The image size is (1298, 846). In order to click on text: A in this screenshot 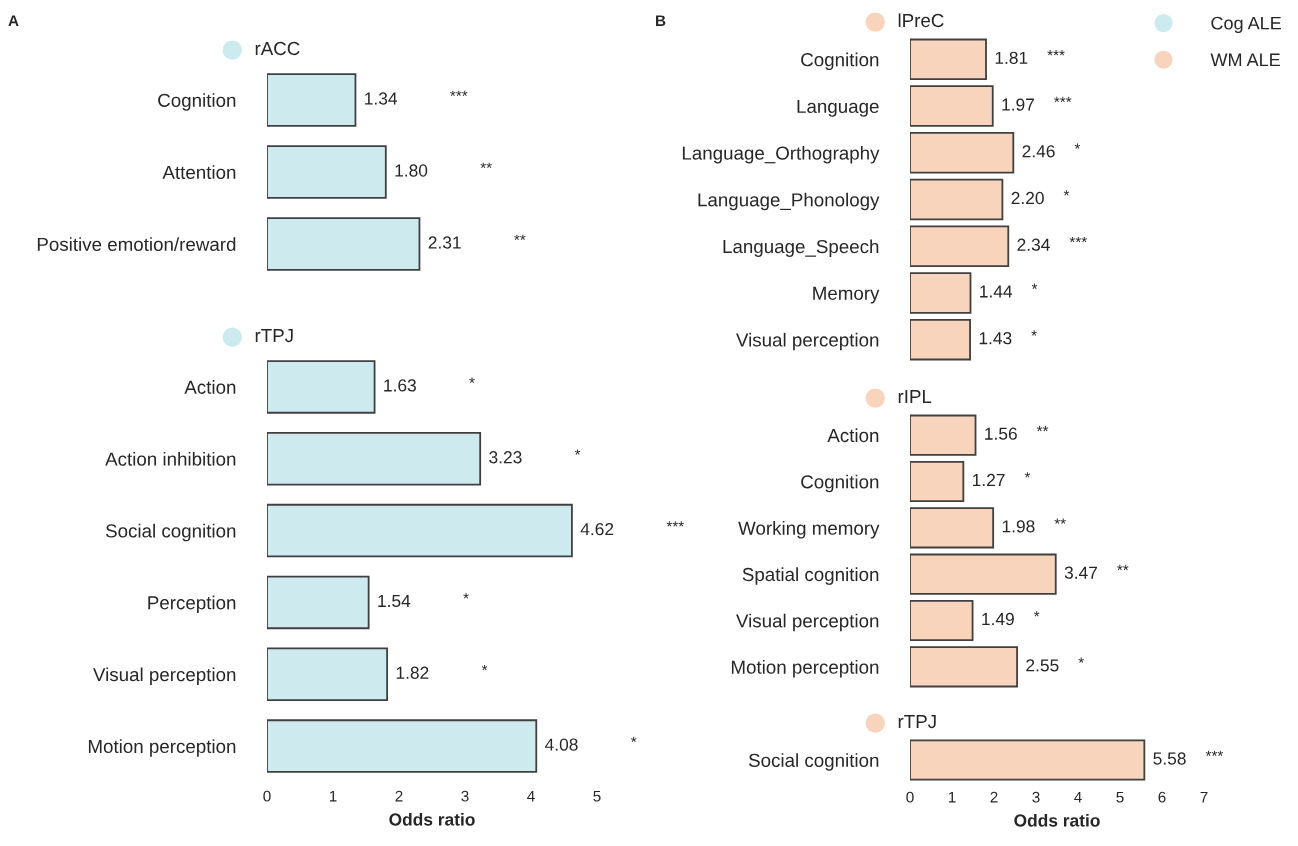, I will do `click(13, 20)`.